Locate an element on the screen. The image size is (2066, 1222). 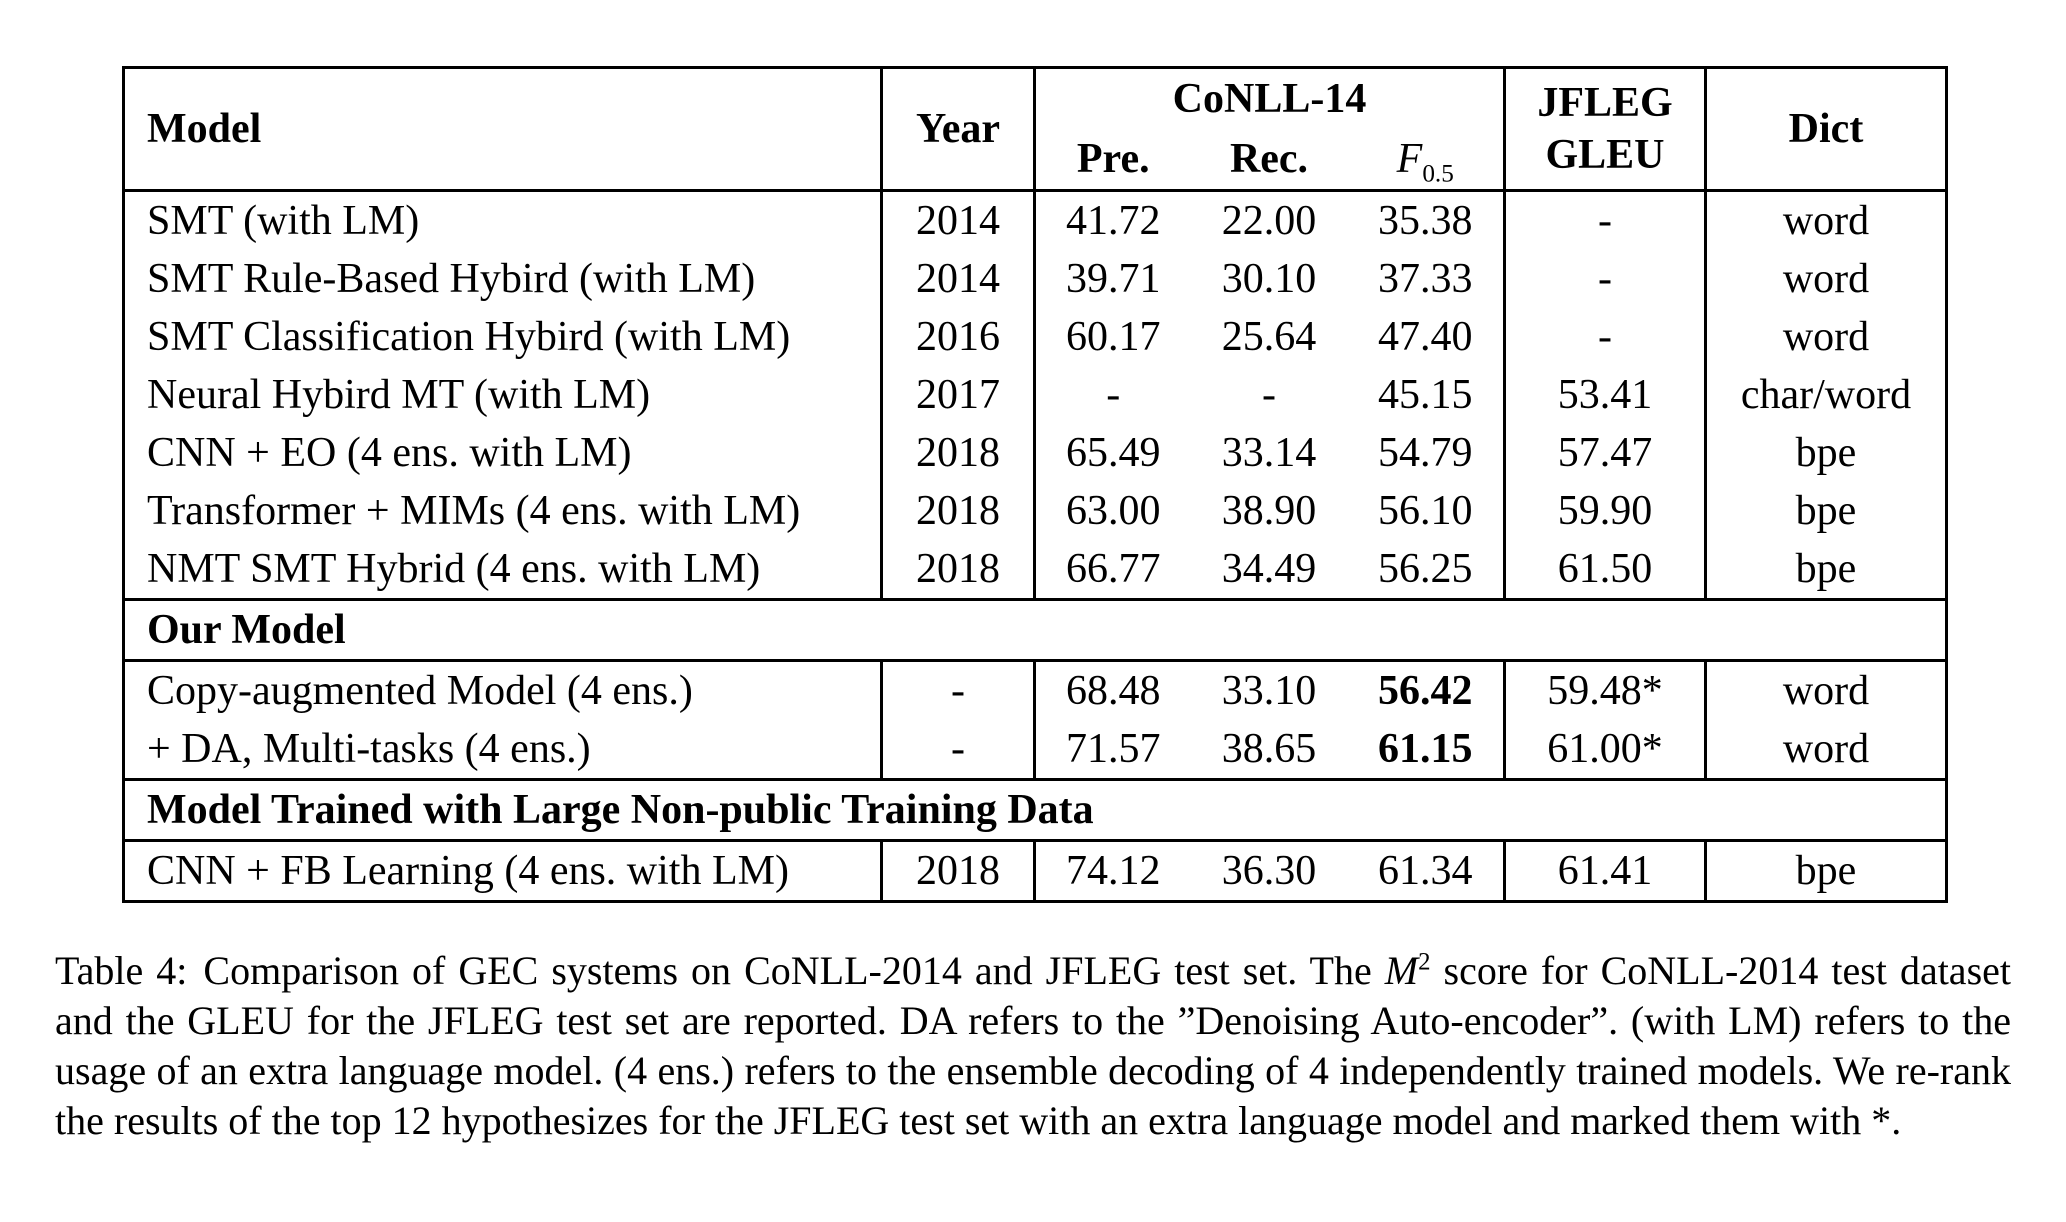
cell-recall: - is located at coordinates (1269, 395).